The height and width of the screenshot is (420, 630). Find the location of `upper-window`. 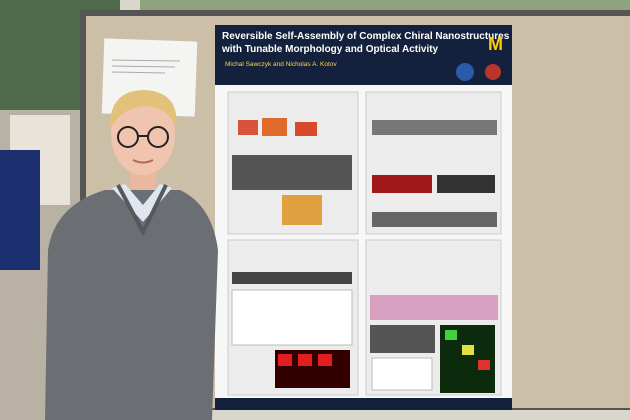

upper-window is located at coordinates (385, 6).